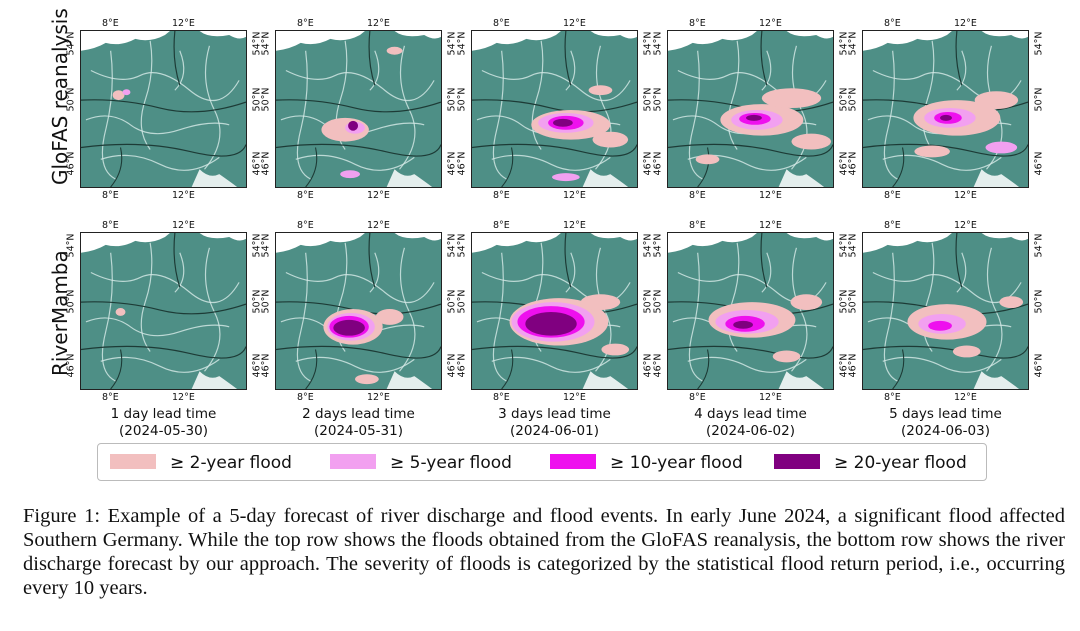 Image resolution: width=1080 pixels, height=631 pixels. I want to click on lead-time-text: 4 days lead time, so click(750, 414).